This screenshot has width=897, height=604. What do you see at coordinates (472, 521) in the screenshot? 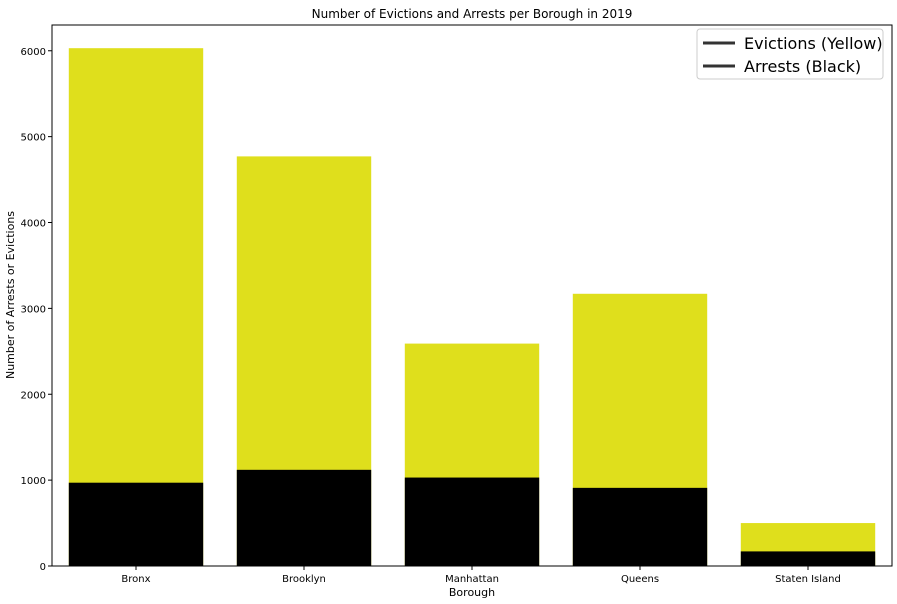
I see `bar-arrests-manhattan` at bounding box center [472, 521].